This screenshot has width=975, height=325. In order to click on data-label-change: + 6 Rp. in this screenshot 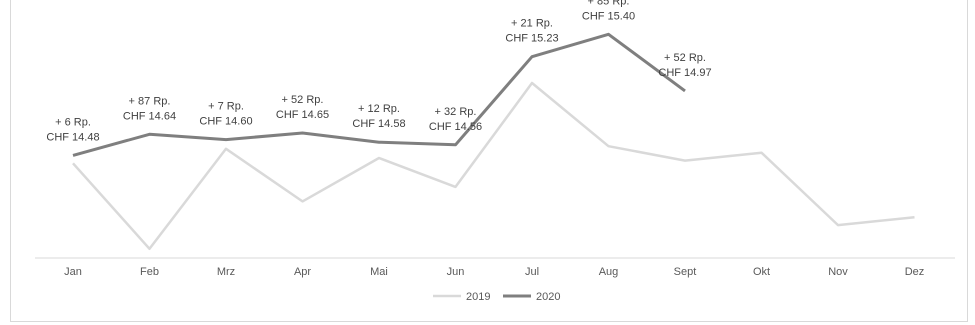, I will do `click(73, 122)`.